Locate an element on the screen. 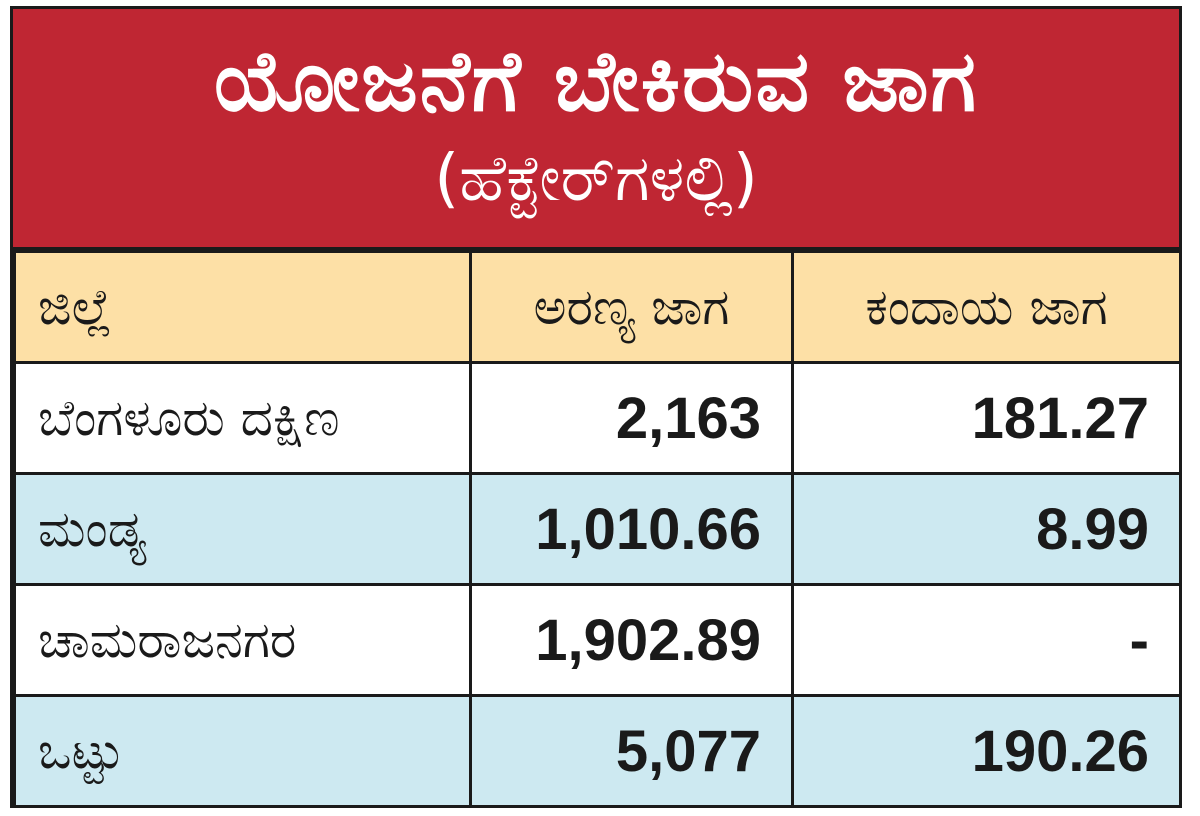 This screenshot has height=816, width=1200. revenue-land-cell: 8.99 is located at coordinates (986, 529).